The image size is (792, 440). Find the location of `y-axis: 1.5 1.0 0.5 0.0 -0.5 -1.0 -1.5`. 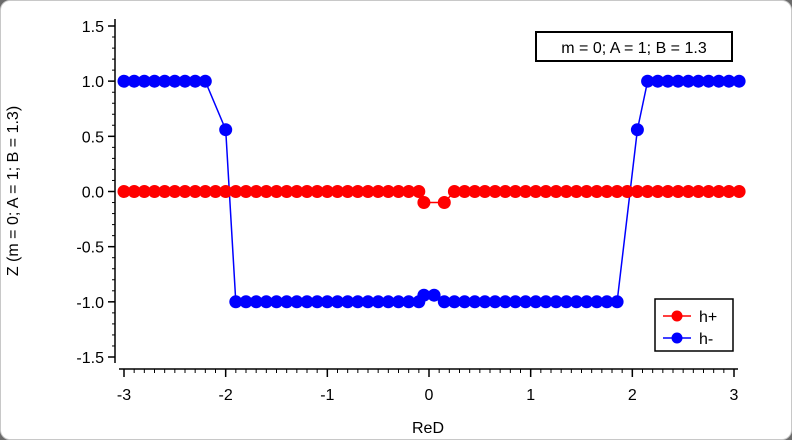

y-axis: 1.5 1.0 0.5 0.0 -0.5 -1.0 -1.5 is located at coordinates (96, 193).